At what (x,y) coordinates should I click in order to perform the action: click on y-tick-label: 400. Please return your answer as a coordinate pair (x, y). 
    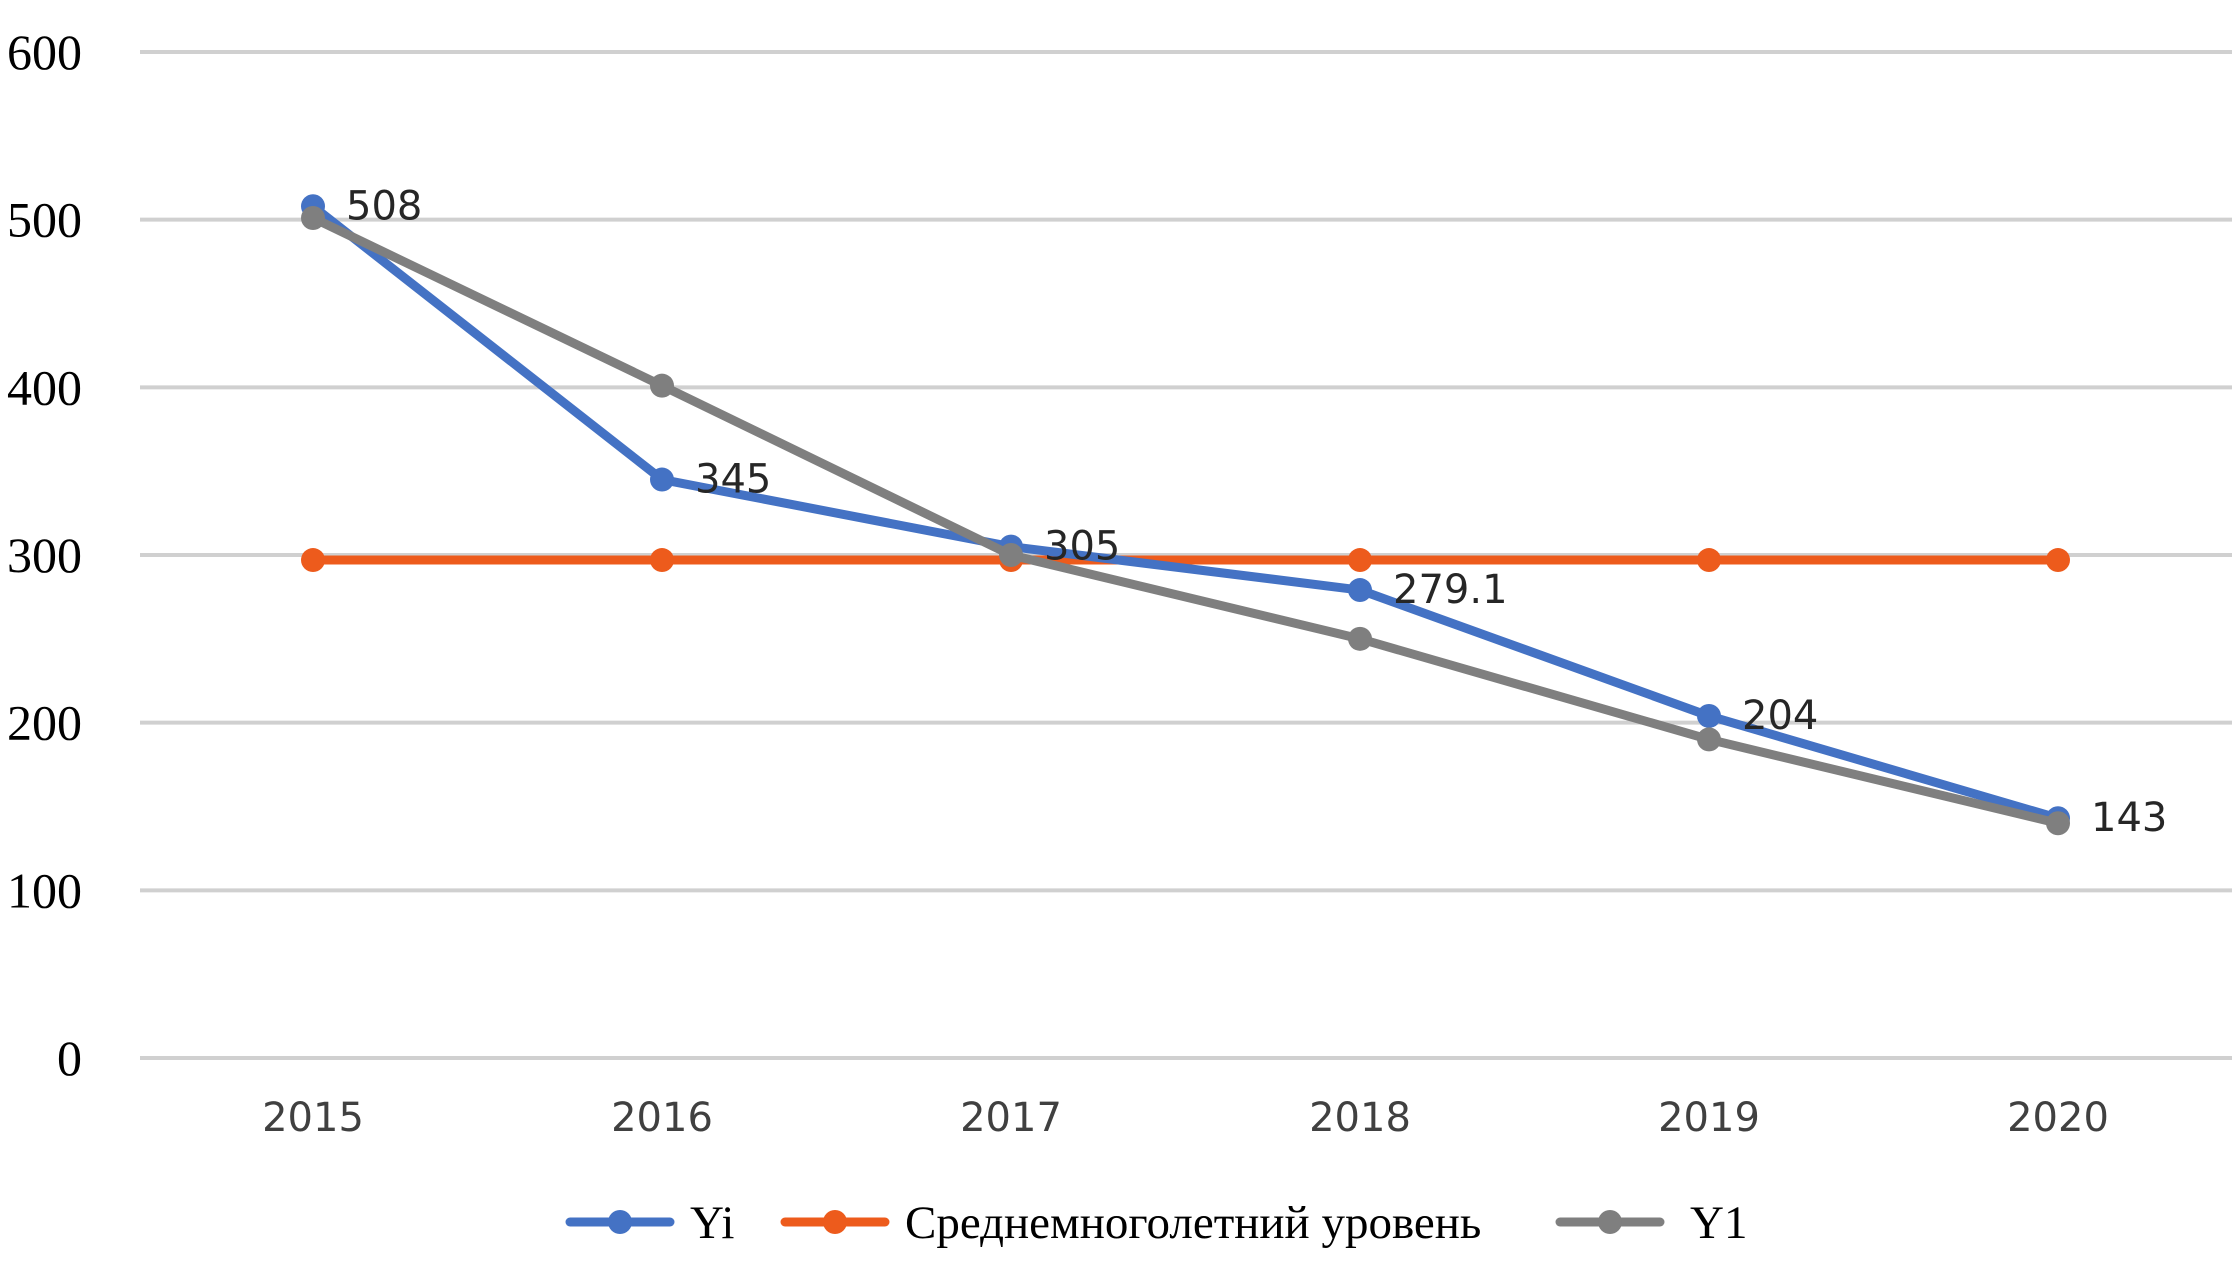
    Looking at the image, I should click on (44, 387).